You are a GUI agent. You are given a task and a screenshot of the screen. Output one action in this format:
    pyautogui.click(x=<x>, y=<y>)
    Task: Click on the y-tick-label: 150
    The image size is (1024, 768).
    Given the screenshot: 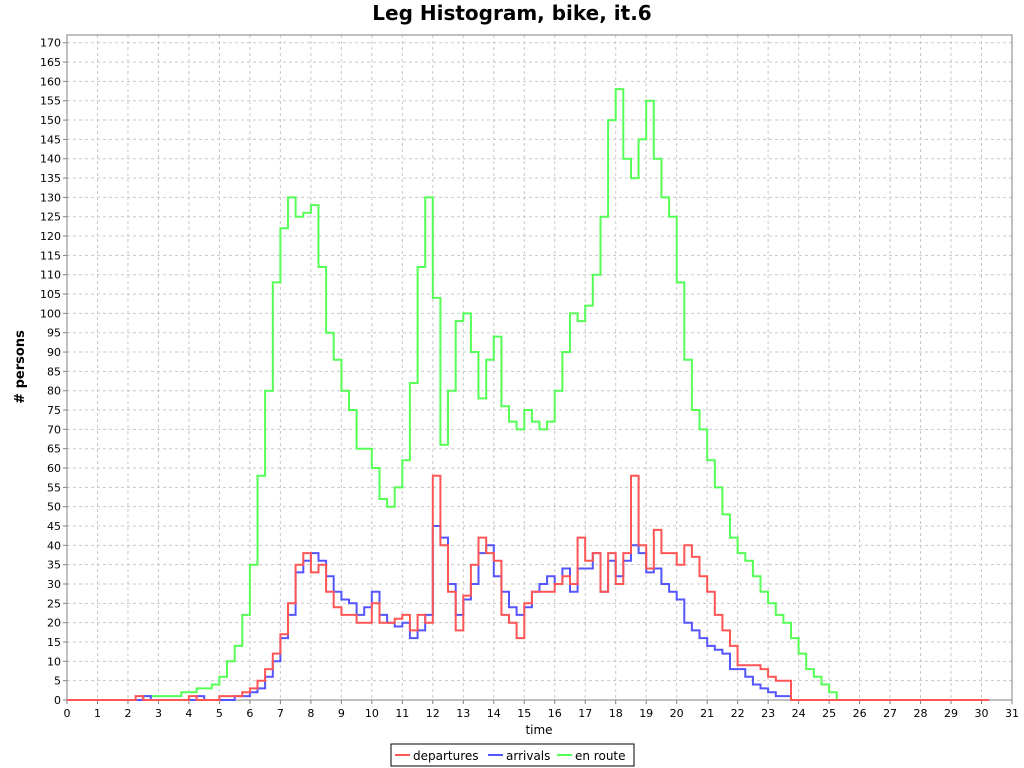 What is the action you would take?
    pyautogui.click(x=50, y=120)
    